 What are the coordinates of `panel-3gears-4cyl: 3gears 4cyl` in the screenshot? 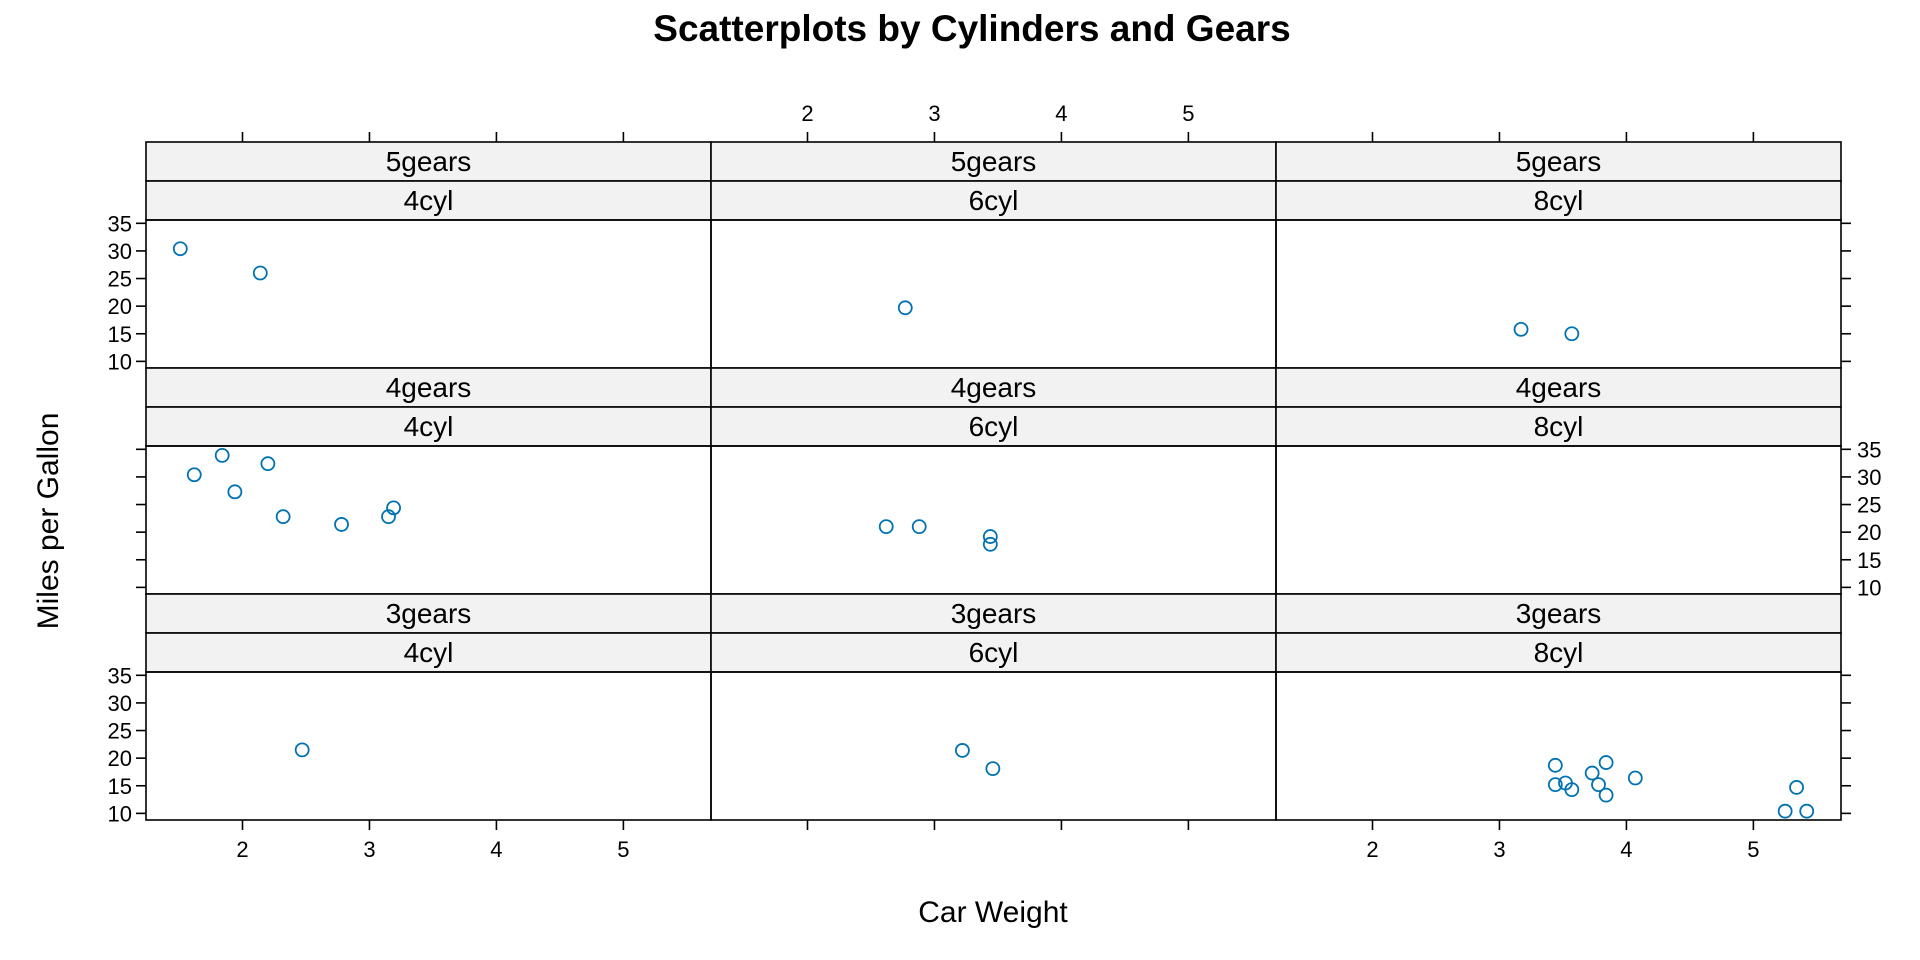 It's located at (428, 707).